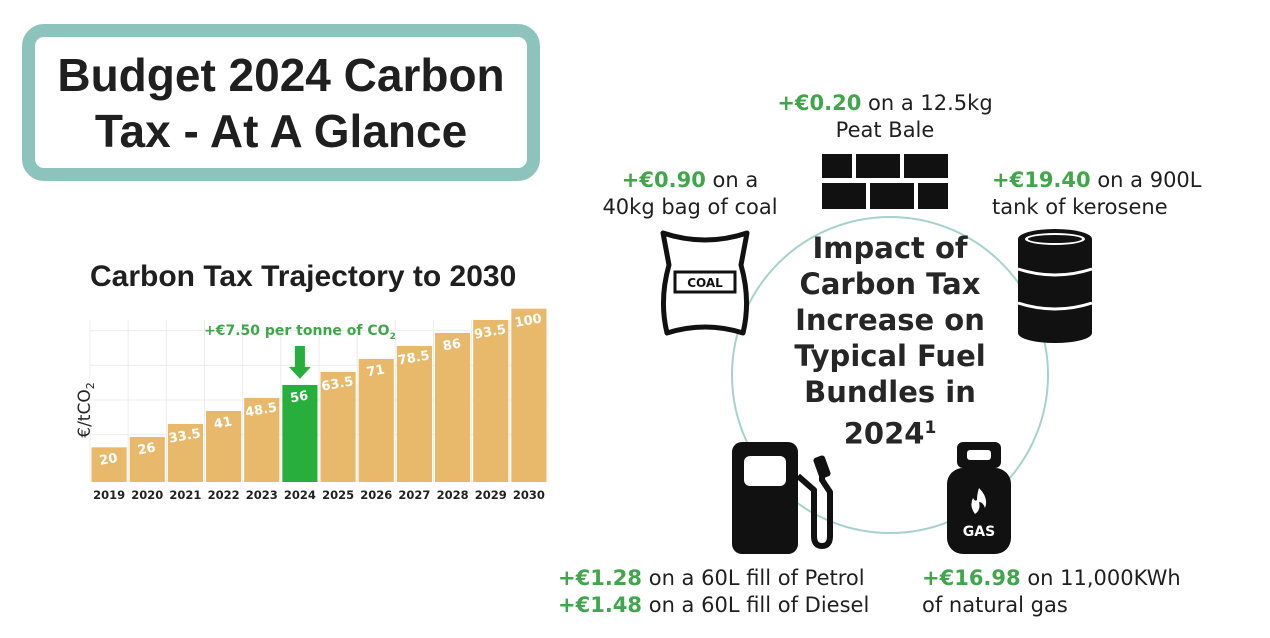 This screenshot has height=638, width=1270. I want to click on center-line-1: Impact of, so click(890, 248).